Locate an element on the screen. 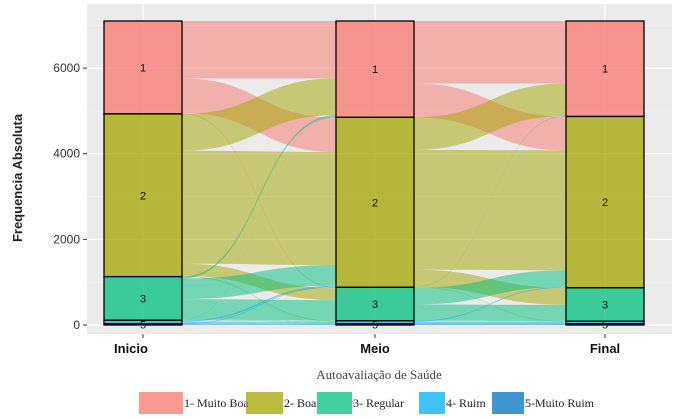 Image resolution: width=675 pixels, height=419 pixels. y-axis-label: Frequencia Absoluta is located at coordinates (17, 177).